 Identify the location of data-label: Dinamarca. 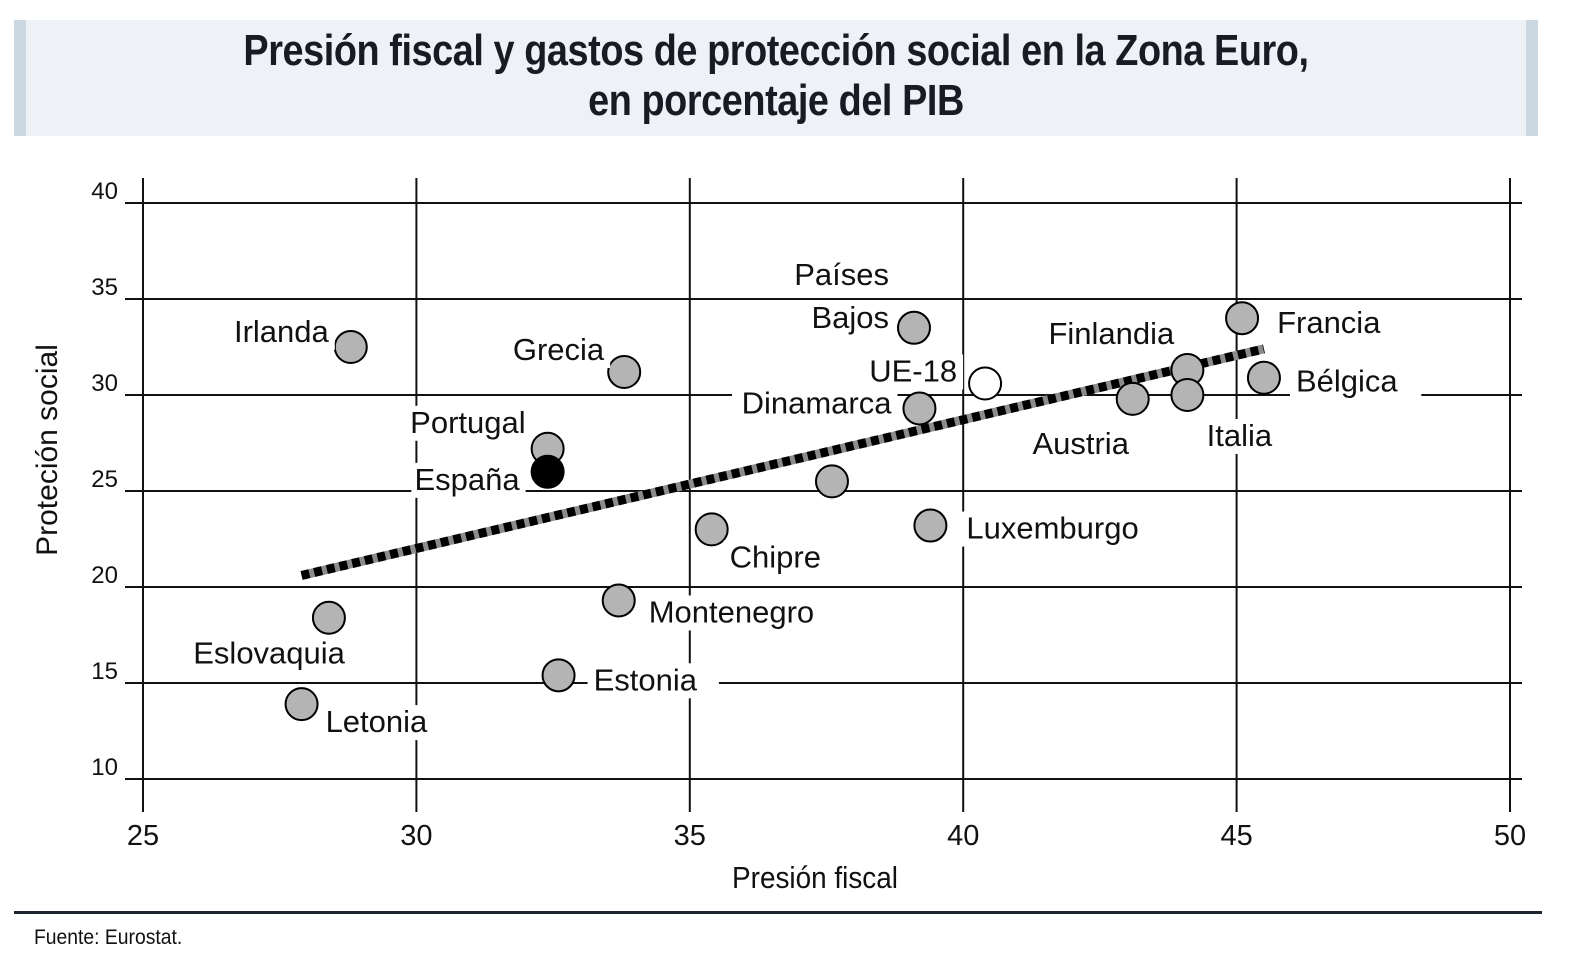
(817, 402).